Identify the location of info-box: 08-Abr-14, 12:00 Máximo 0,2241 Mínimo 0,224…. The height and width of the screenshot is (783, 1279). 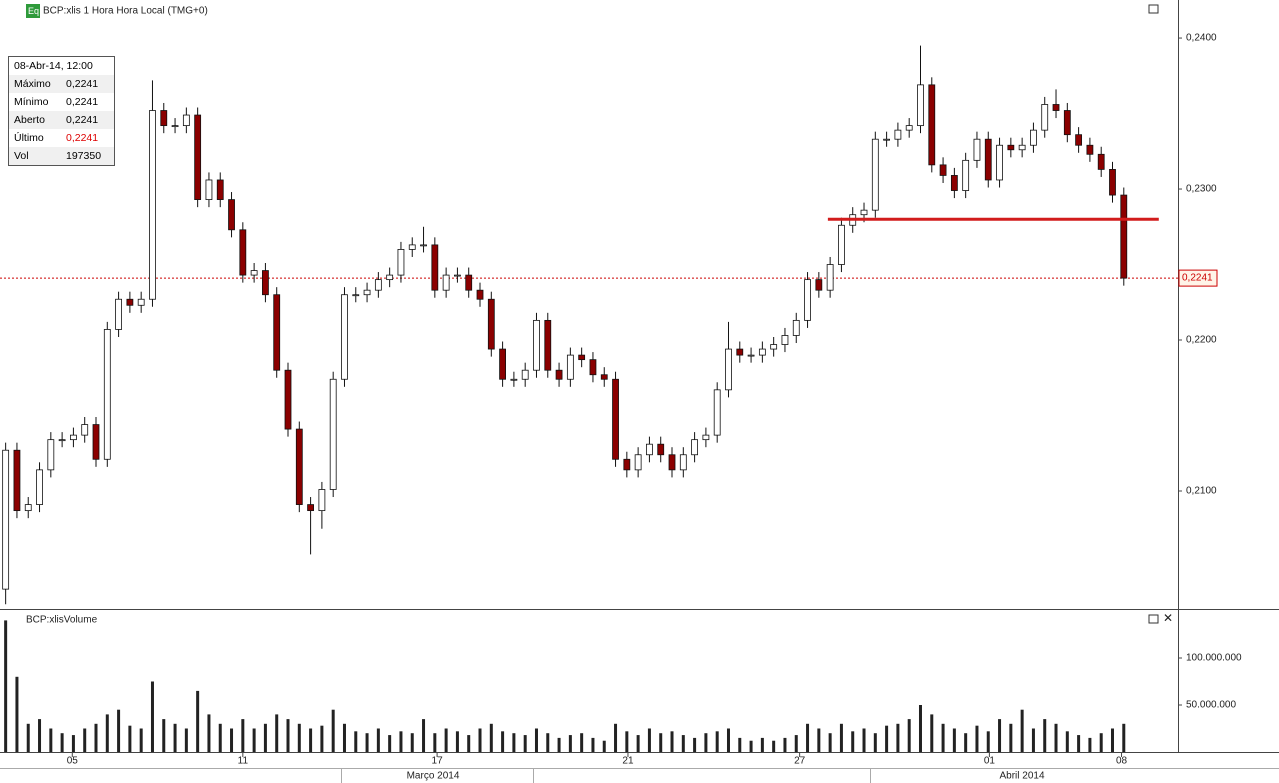
(61, 111).